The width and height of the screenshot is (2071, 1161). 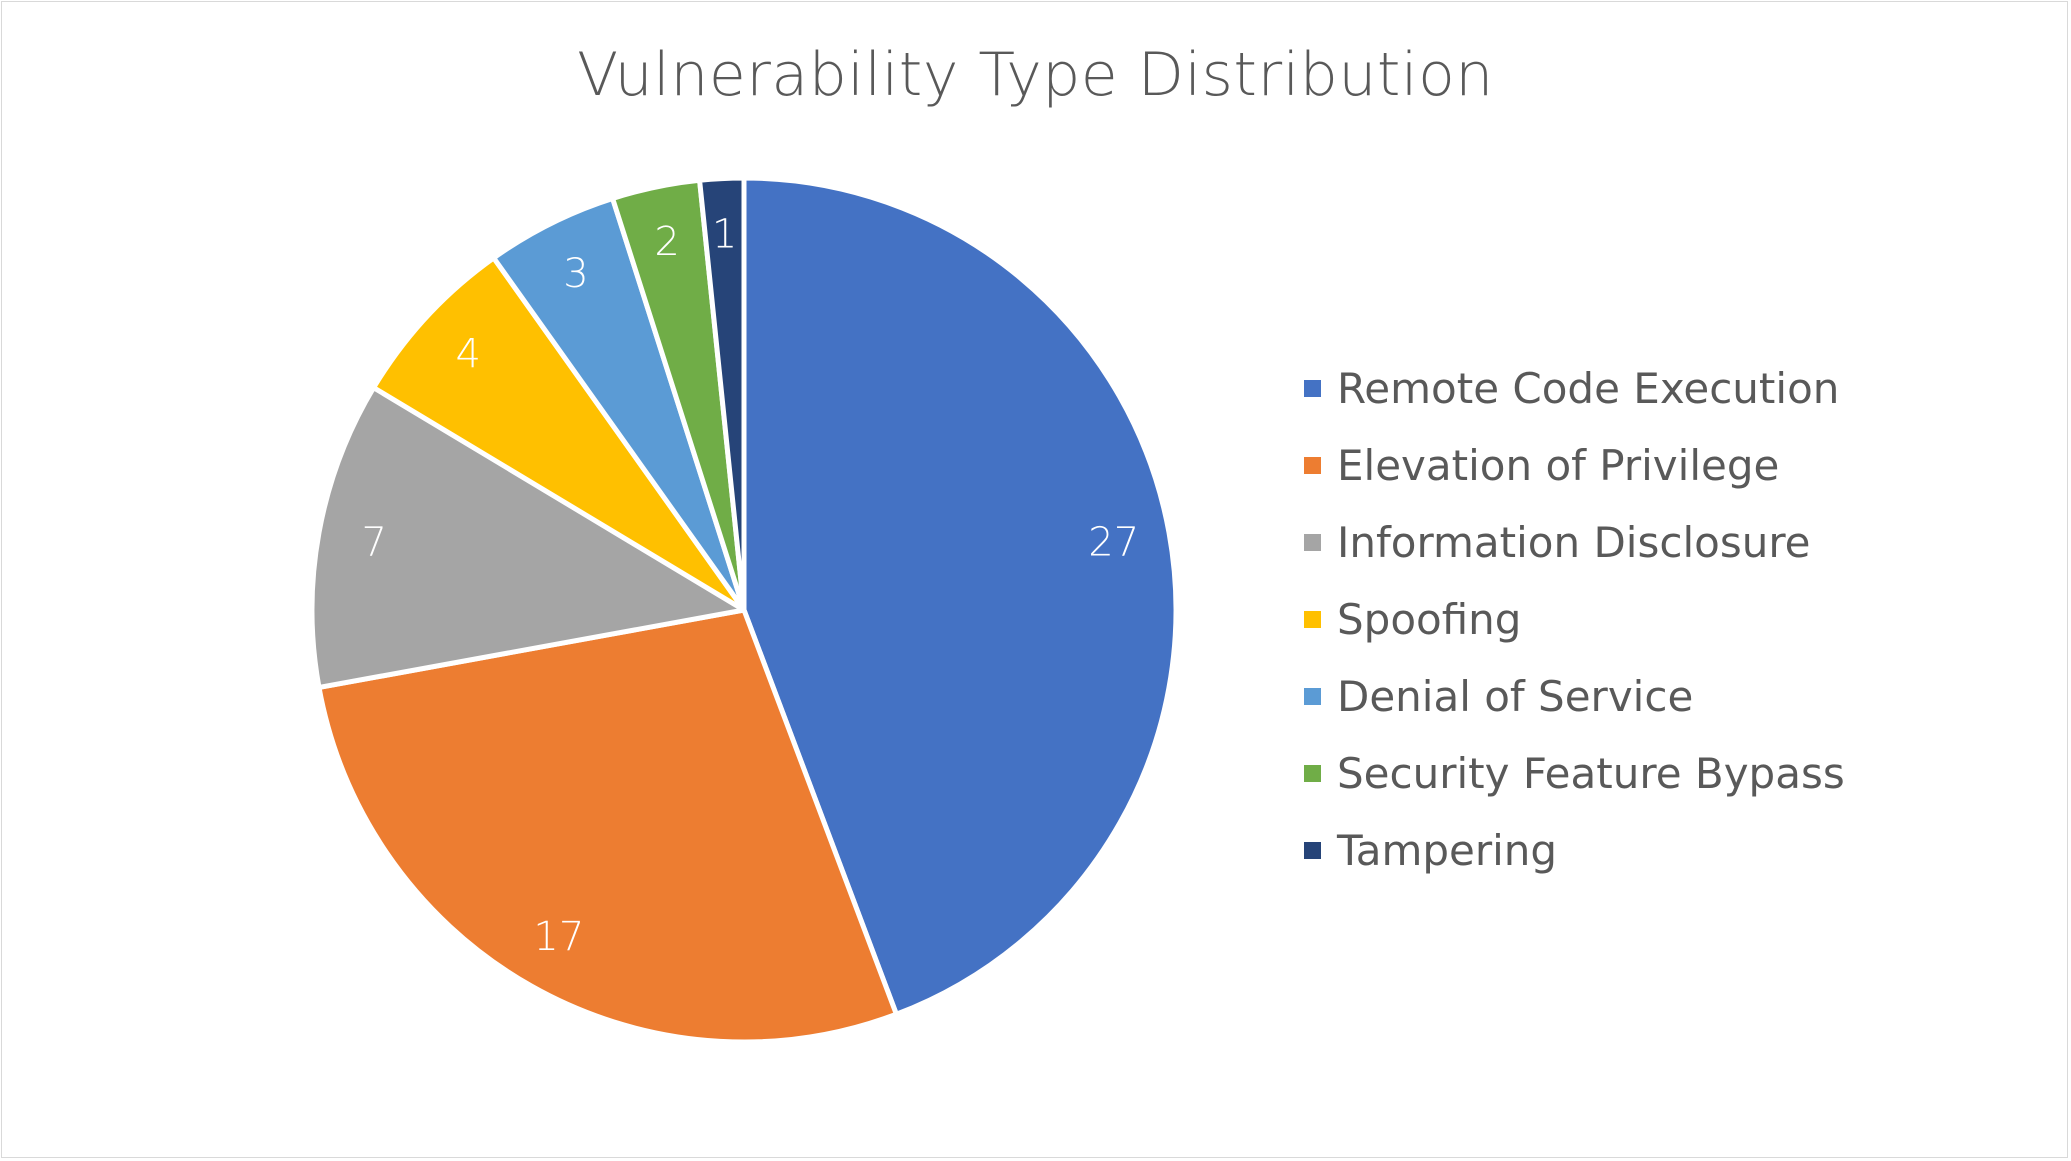 I want to click on legend-item: Remote Code Execution, so click(x=1571, y=388).